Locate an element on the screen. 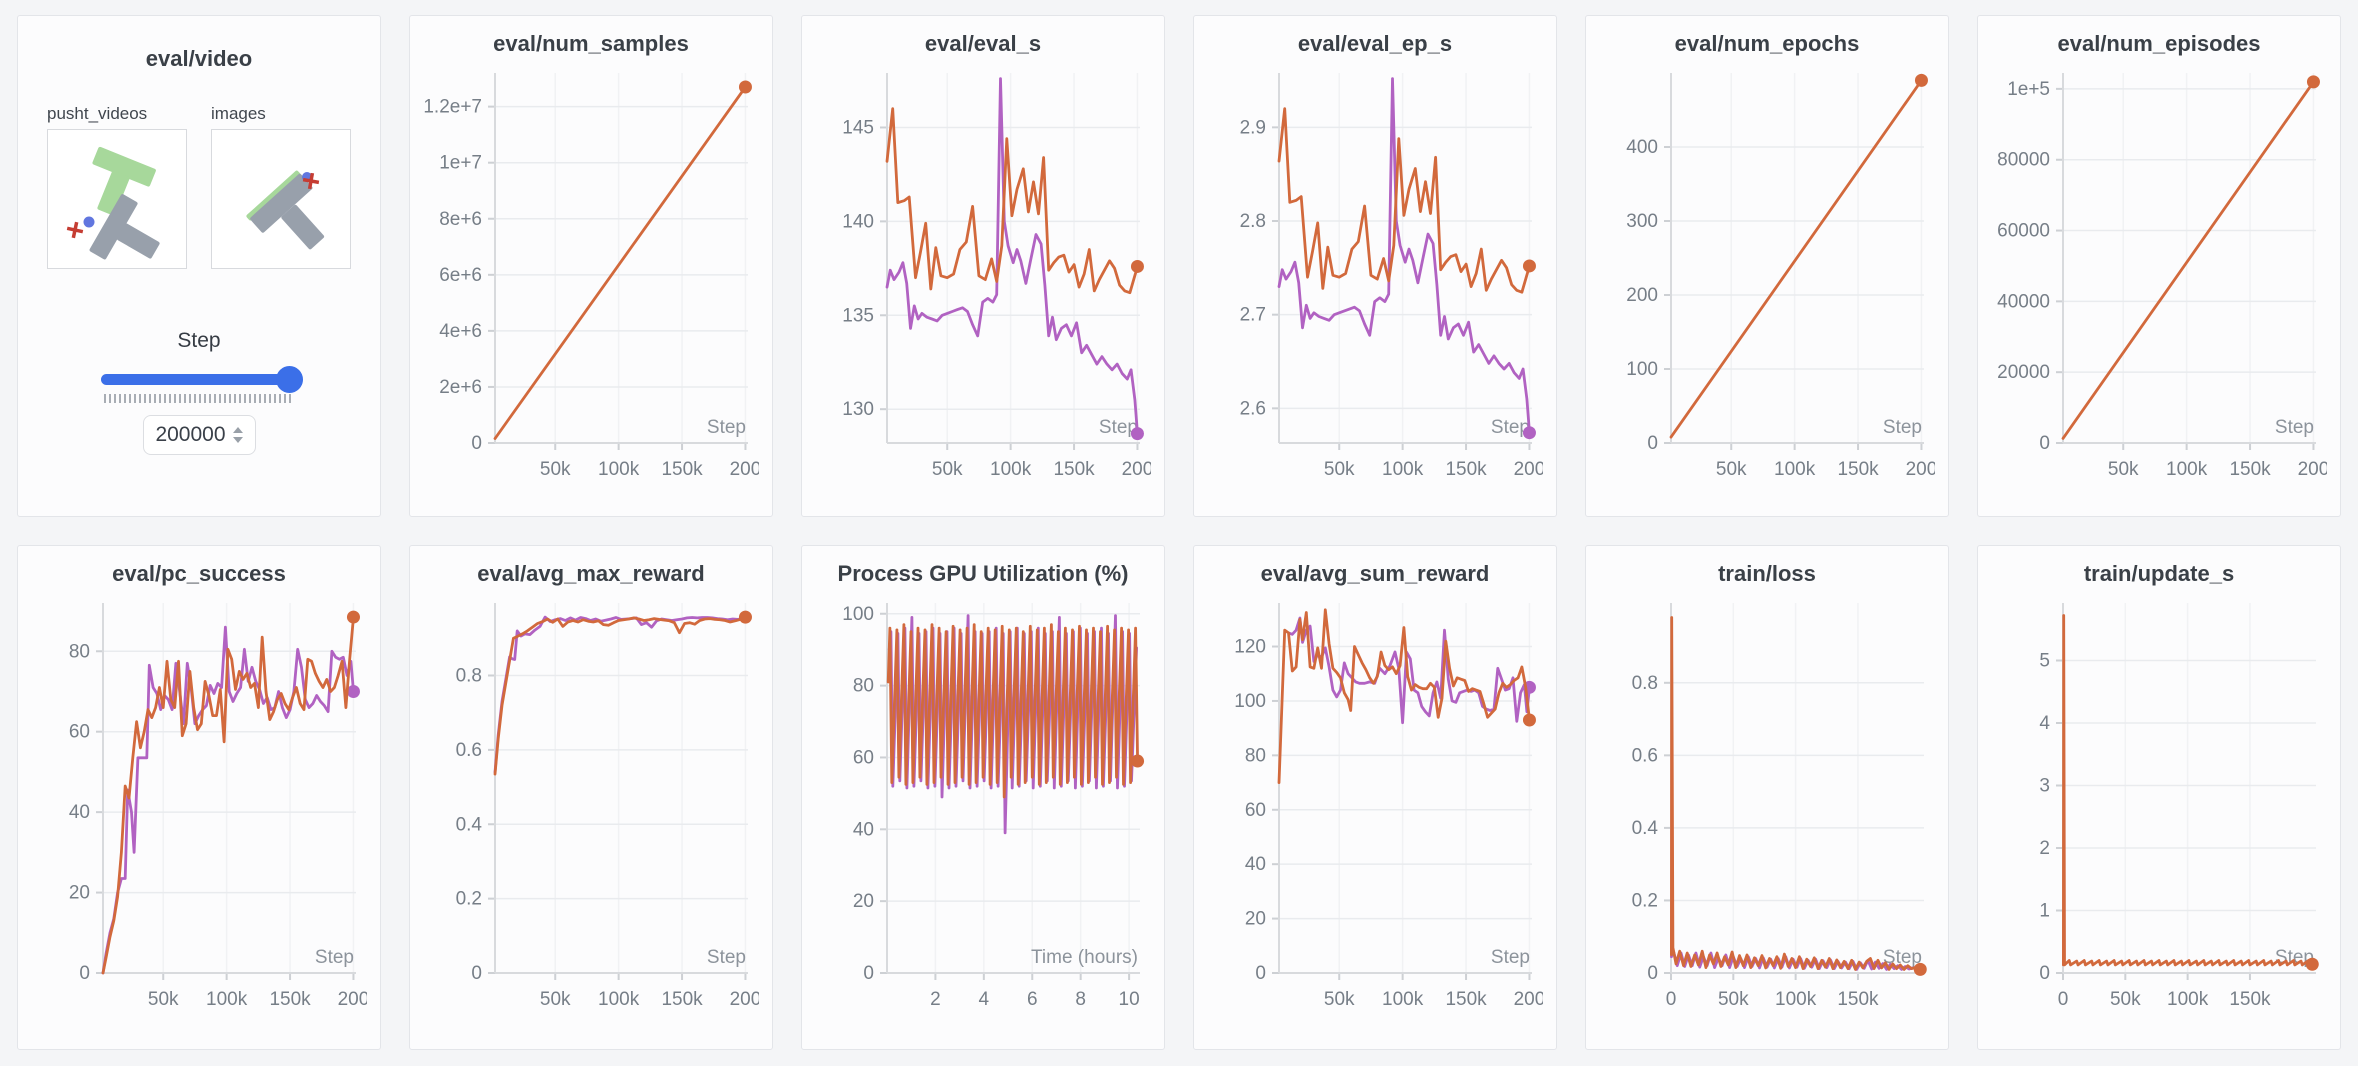  svg-text: 40000 is located at coordinates (2023, 301).